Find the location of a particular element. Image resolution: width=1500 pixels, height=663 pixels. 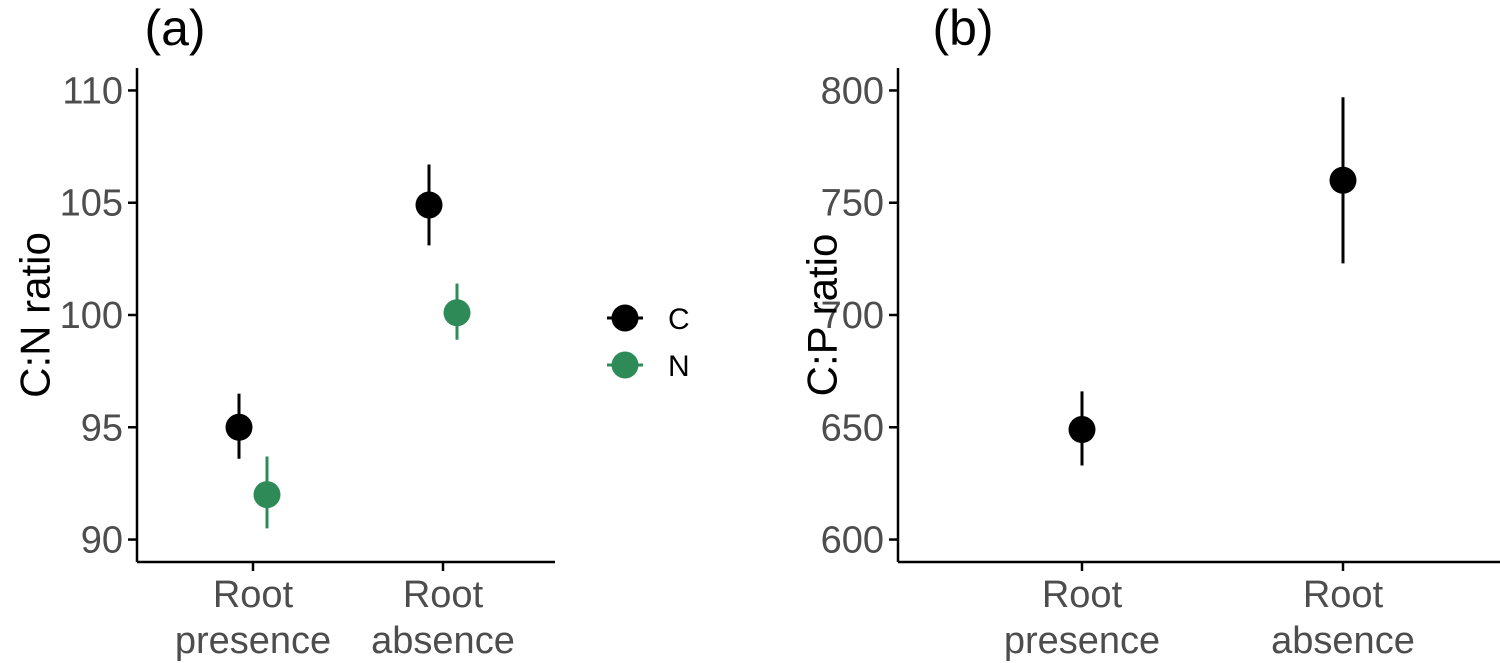

legend-label: N is located at coordinates (679, 366).